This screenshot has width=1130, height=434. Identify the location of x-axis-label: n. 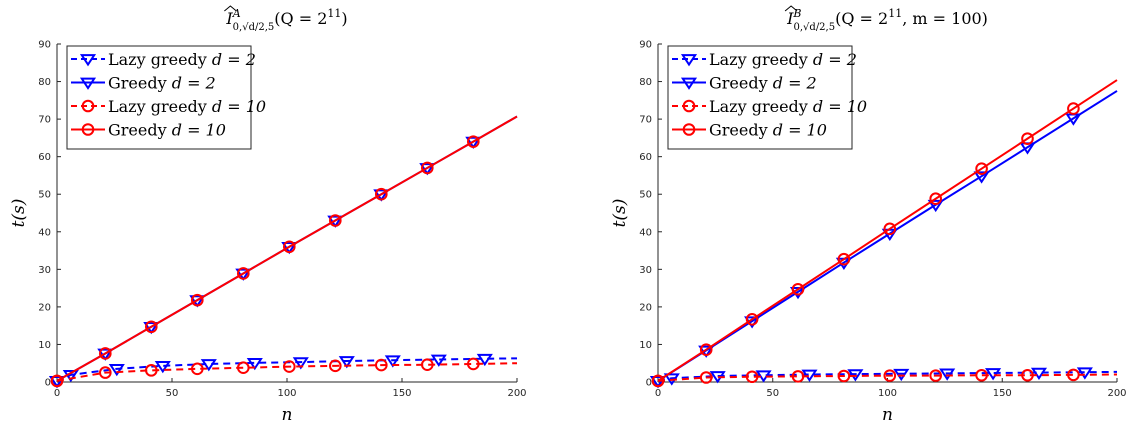
(287, 415).